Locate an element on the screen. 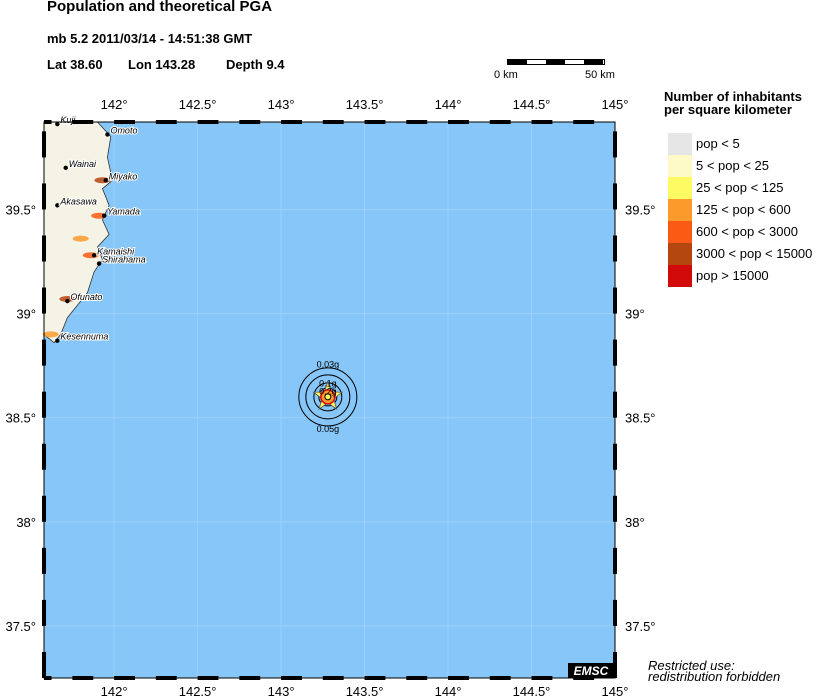  legend-label: 25 < pop < 125 is located at coordinates (740, 187).